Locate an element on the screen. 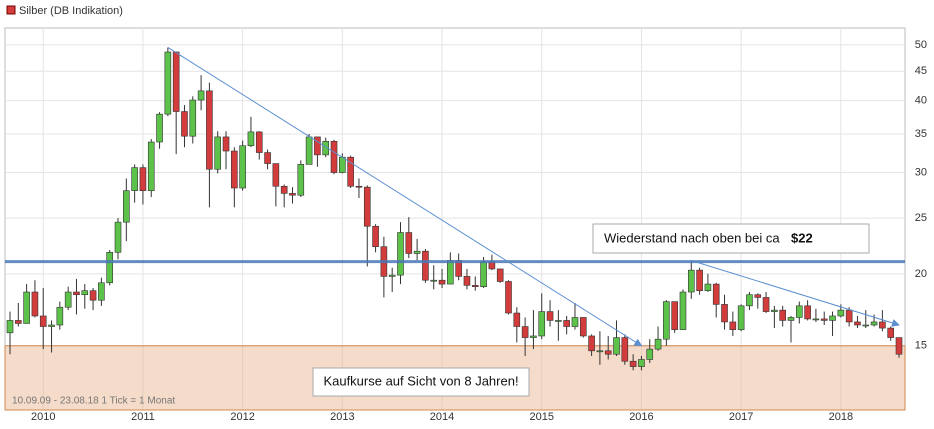  annotation-box is located at coordinates (731, 238).